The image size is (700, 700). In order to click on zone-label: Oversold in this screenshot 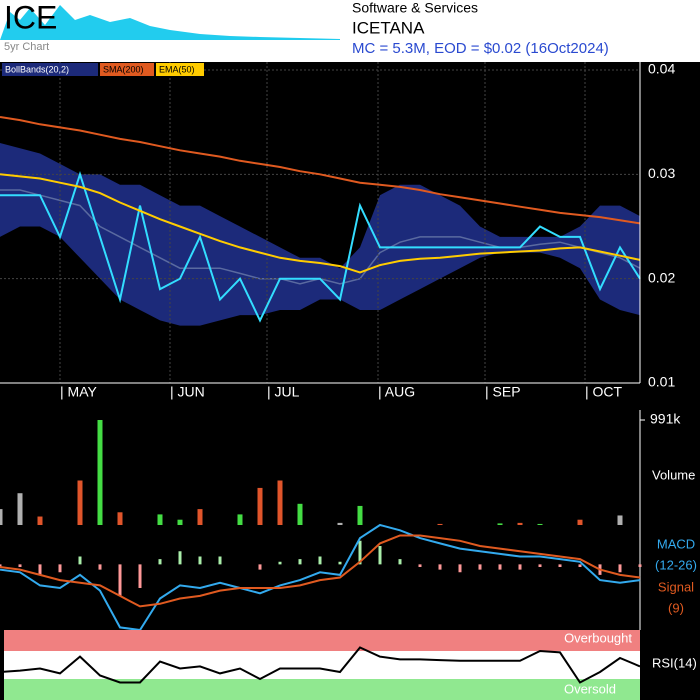, I will do `click(590, 688)`.